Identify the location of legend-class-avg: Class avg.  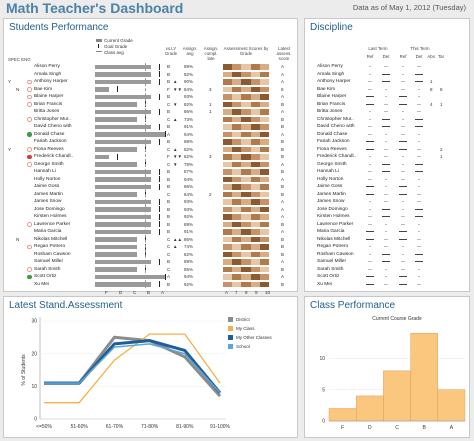
(114, 52).